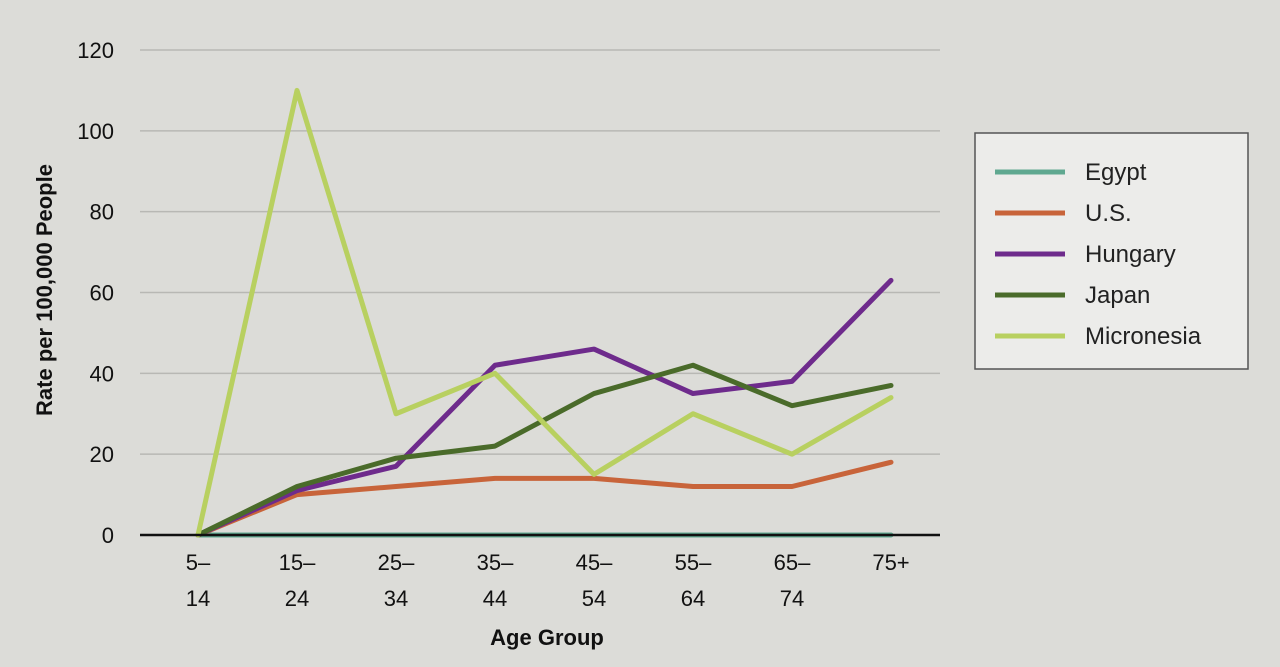 This screenshot has height=667, width=1280. I want to click on y-tick-label: 80, so click(102, 212).